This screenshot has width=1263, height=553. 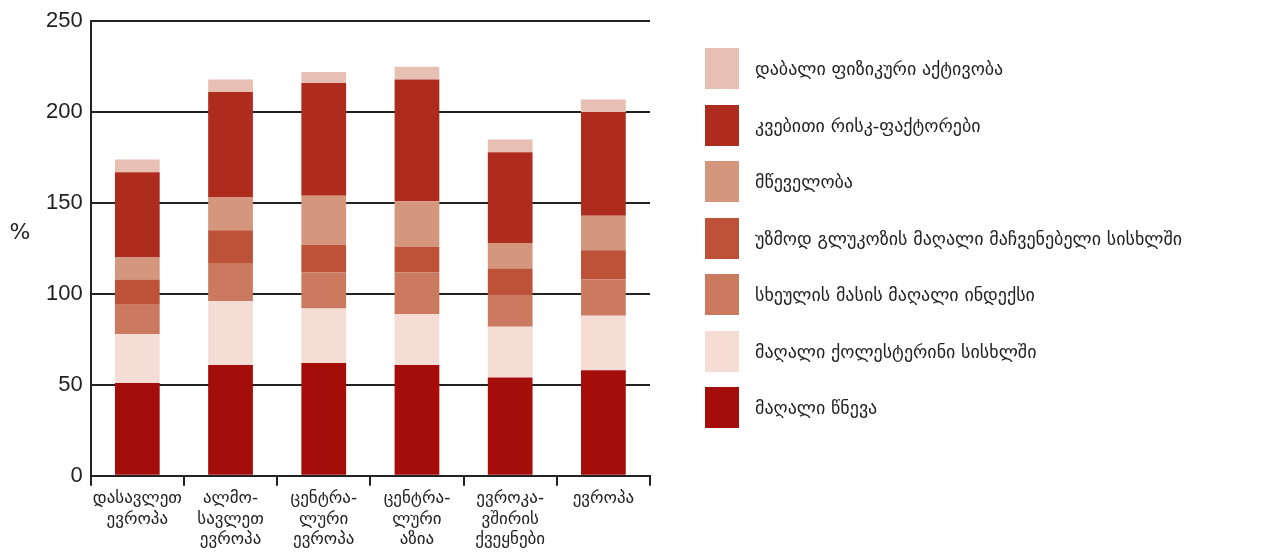 What do you see at coordinates (70, 383) in the screenshot?
I see `y-tick-label: 50` at bounding box center [70, 383].